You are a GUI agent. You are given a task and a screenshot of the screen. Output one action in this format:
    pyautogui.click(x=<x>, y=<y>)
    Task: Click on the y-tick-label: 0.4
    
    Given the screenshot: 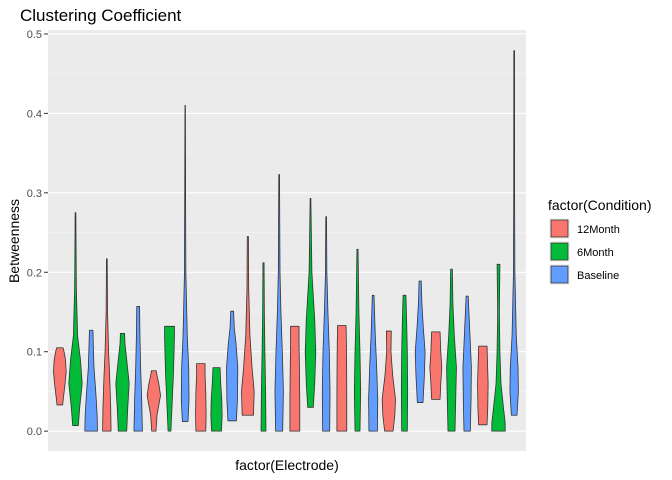 What is the action you would take?
    pyautogui.click(x=34, y=114)
    